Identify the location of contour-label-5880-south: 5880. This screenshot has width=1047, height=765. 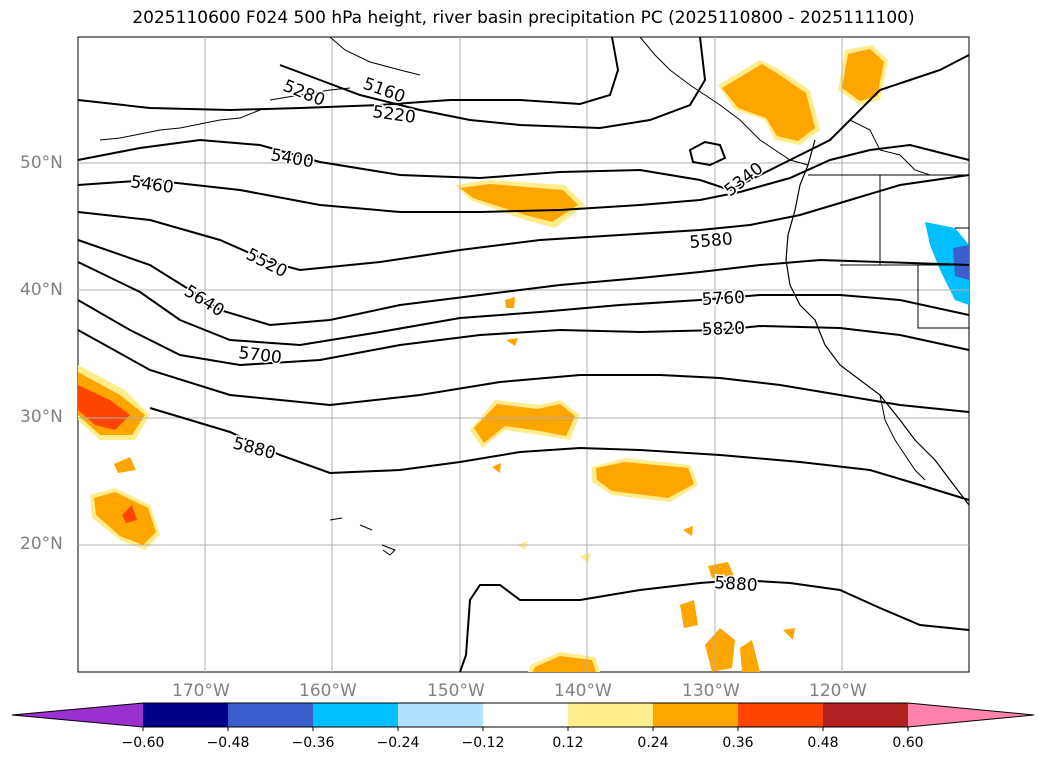
(736, 584).